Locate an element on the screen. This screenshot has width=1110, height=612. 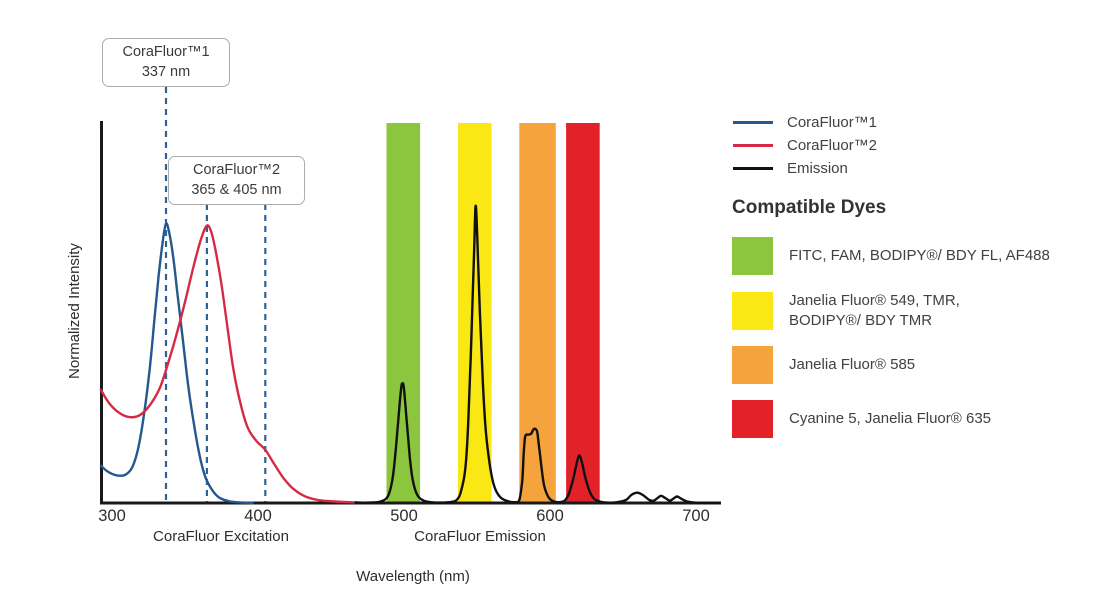
legend-item-emission: Emission is located at coordinates (805, 168).